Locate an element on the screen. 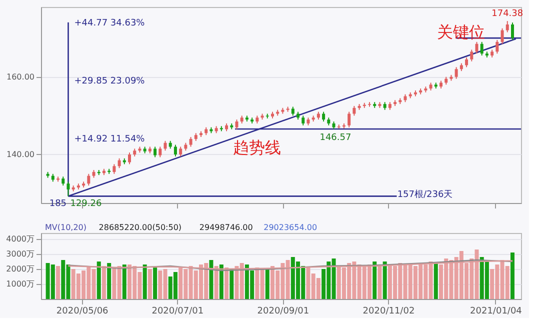 This screenshot has height=325, width=550. x-tick-label: 2020/07/01 is located at coordinates (178, 311).